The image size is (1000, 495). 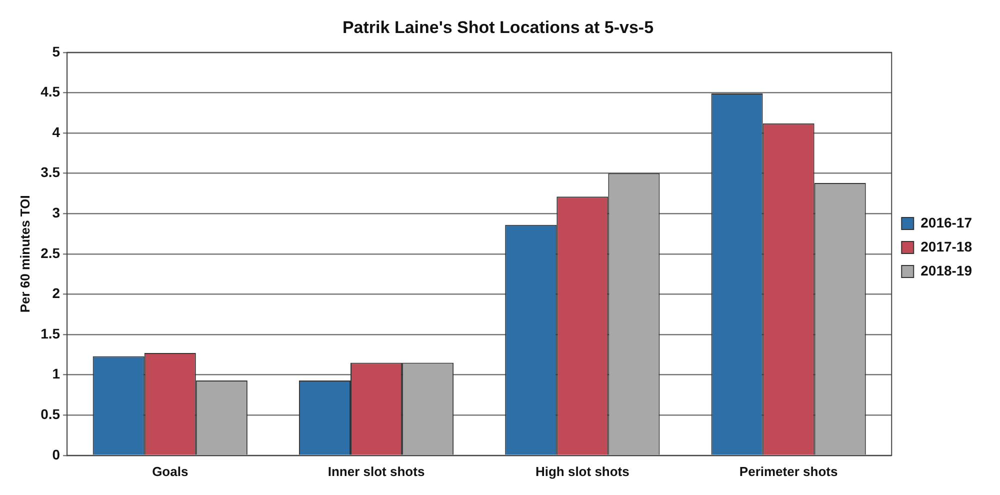 I want to click on y-tick-label: 3.5, so click(x=50, y=172).